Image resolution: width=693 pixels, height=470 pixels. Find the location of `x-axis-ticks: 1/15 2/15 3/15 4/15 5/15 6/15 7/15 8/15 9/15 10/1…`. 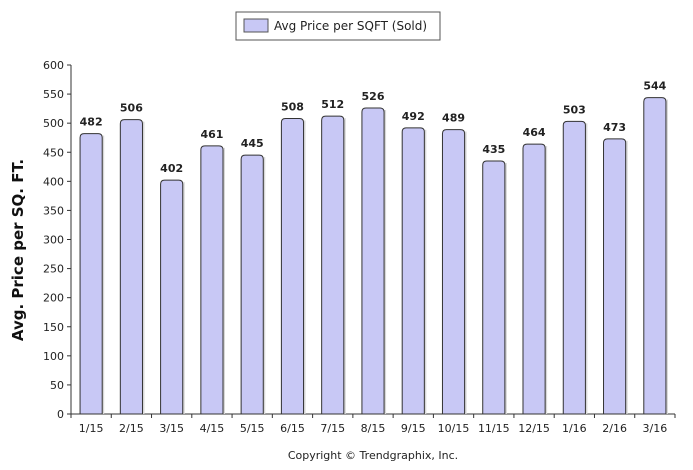

x-axis-ticks: 1/15 2/15 3/15 4/15 5/15 6/15 7/15 8/15 9/15 10/1… is located at coordinates (373, 424).